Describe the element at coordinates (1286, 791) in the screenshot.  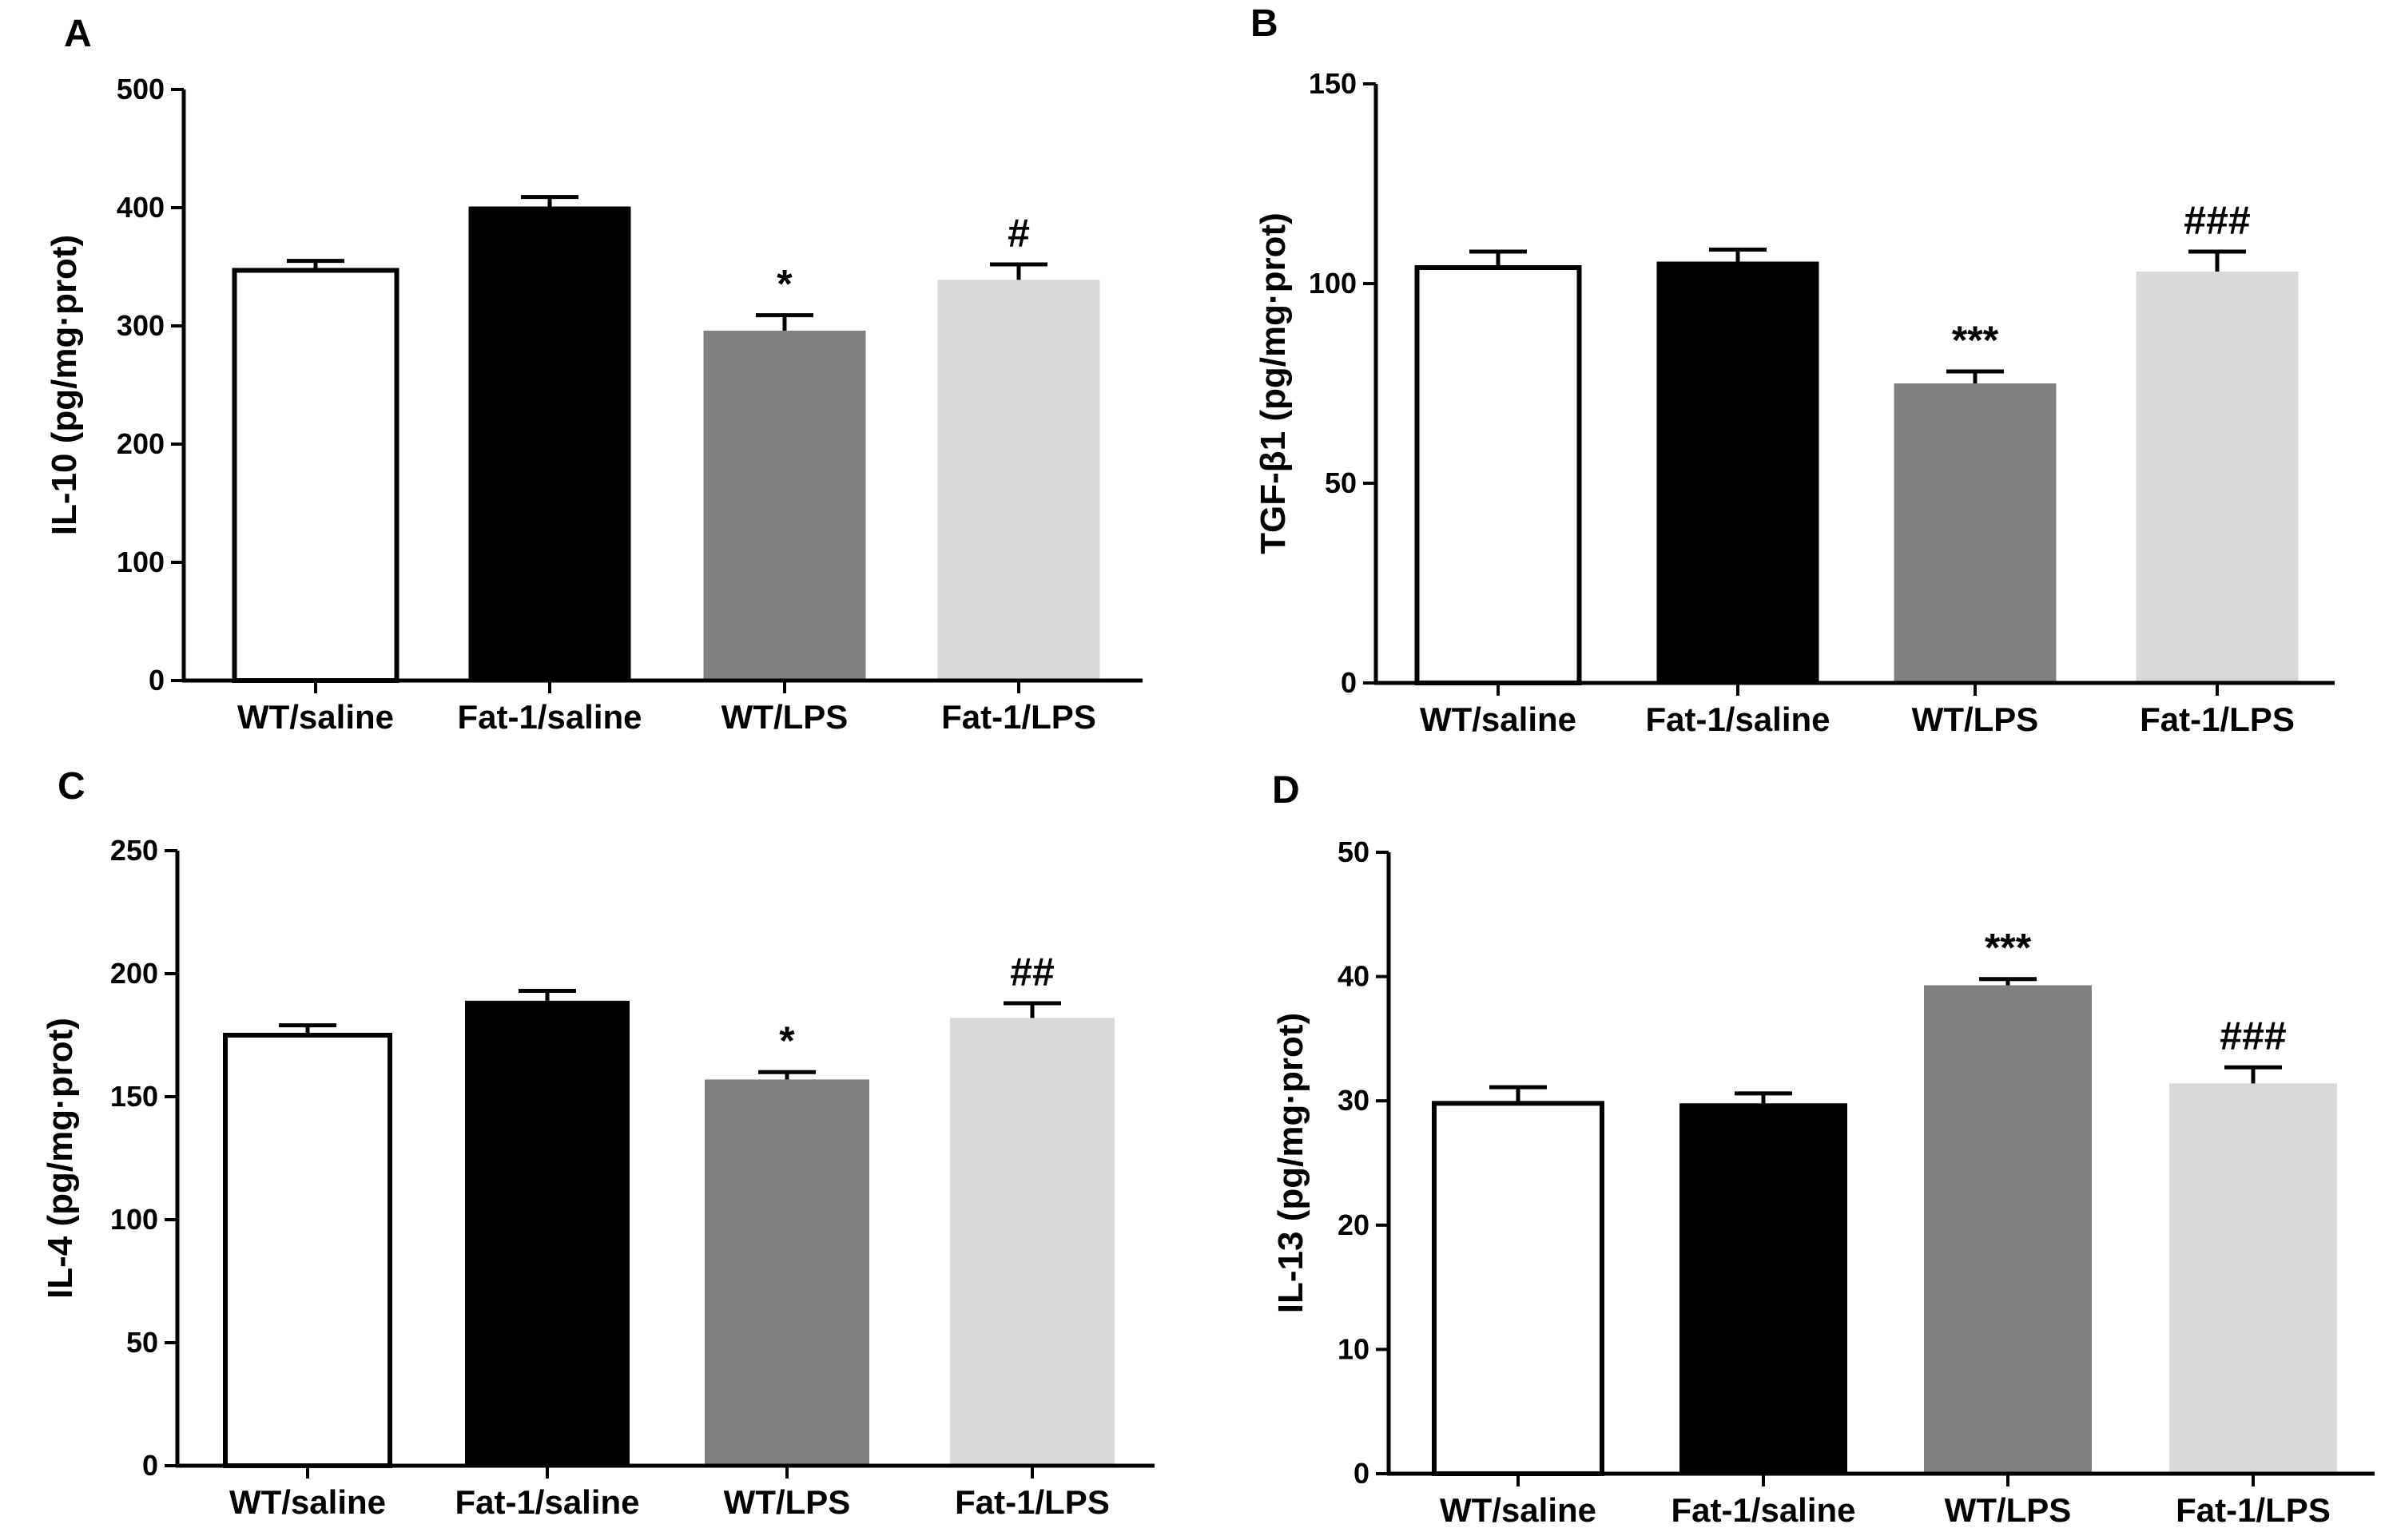
I see `panel-letter: D` at that location.